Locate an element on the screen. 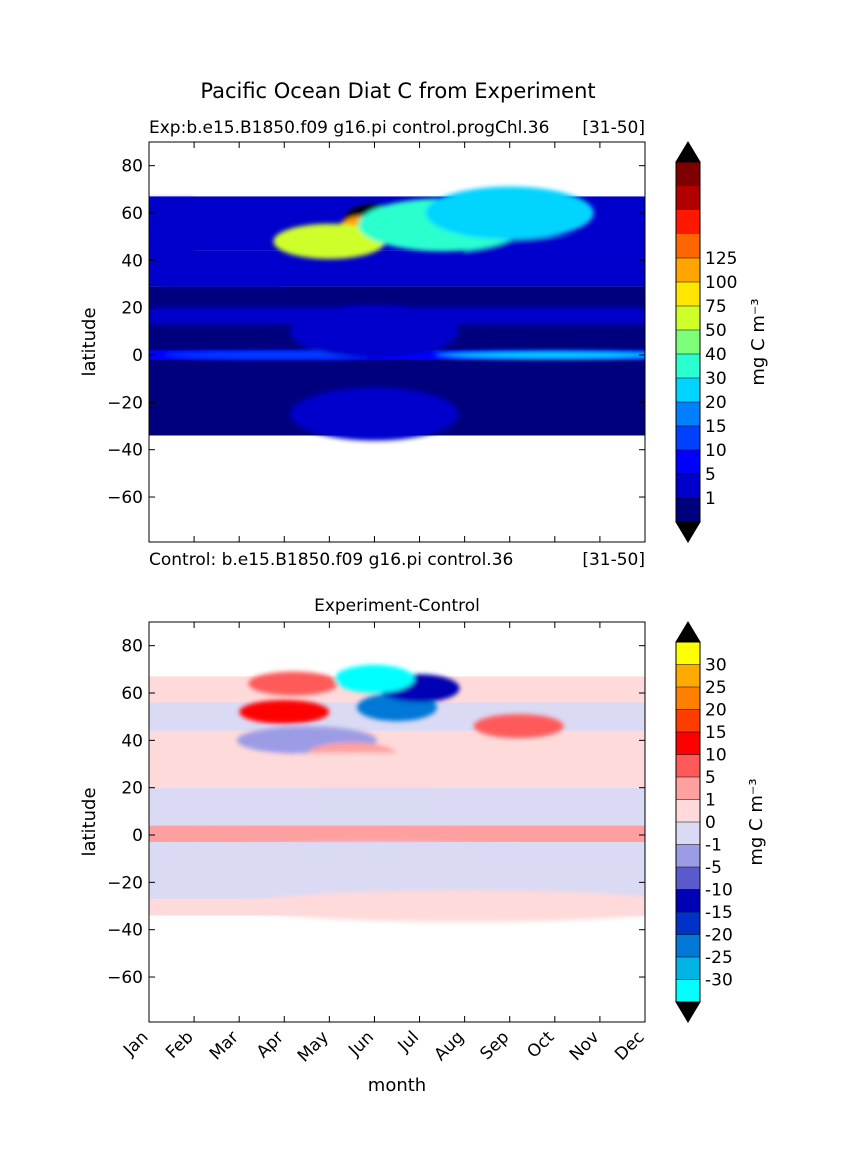 The image size is (852, 1174). y-tick-label: 80 is located at coordinates (132, 647).